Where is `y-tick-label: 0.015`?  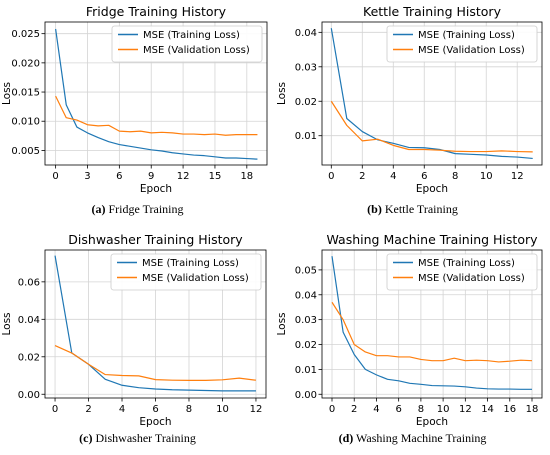 y-tick-label: 0.015 is located at coordinates (25, 93).